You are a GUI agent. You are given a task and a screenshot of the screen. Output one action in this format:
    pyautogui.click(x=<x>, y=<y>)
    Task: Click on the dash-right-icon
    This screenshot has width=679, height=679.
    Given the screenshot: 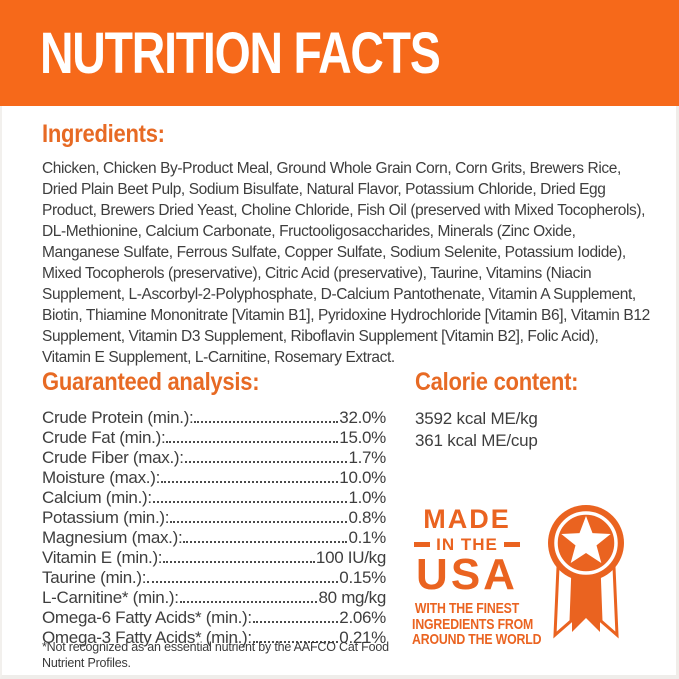 What is the action you would take?
    pyautogui.click(x=511, y=544)
    